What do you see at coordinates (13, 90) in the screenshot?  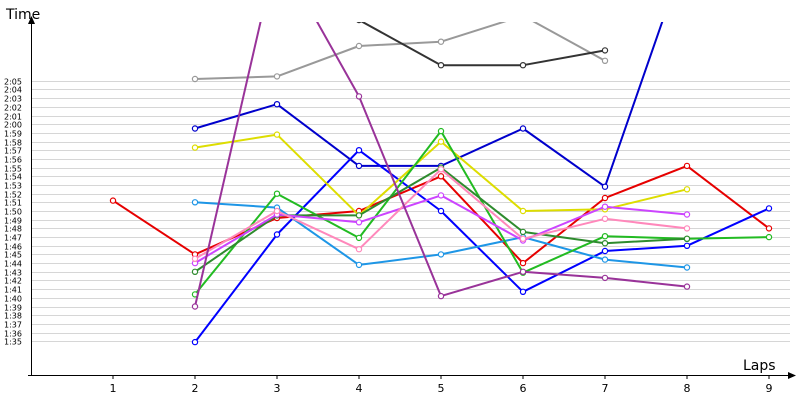 I see `y-tick-label: 2:04` at bounding box center [13, 90].